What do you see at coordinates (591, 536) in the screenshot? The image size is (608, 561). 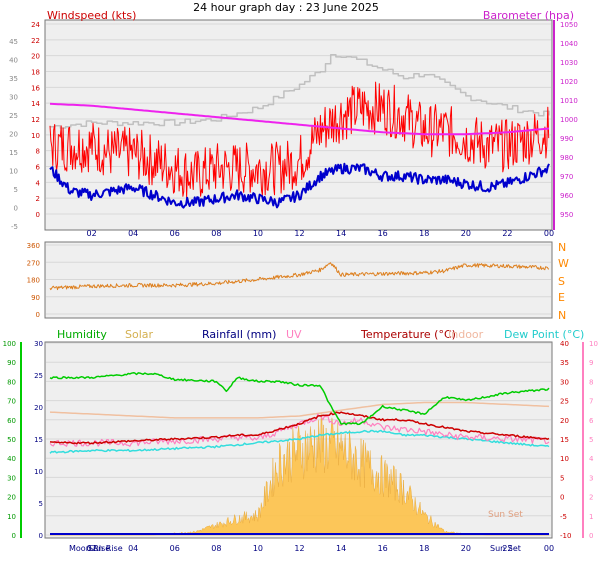 I see `uv-tick-label: 0` at bounding box center [591, 536].